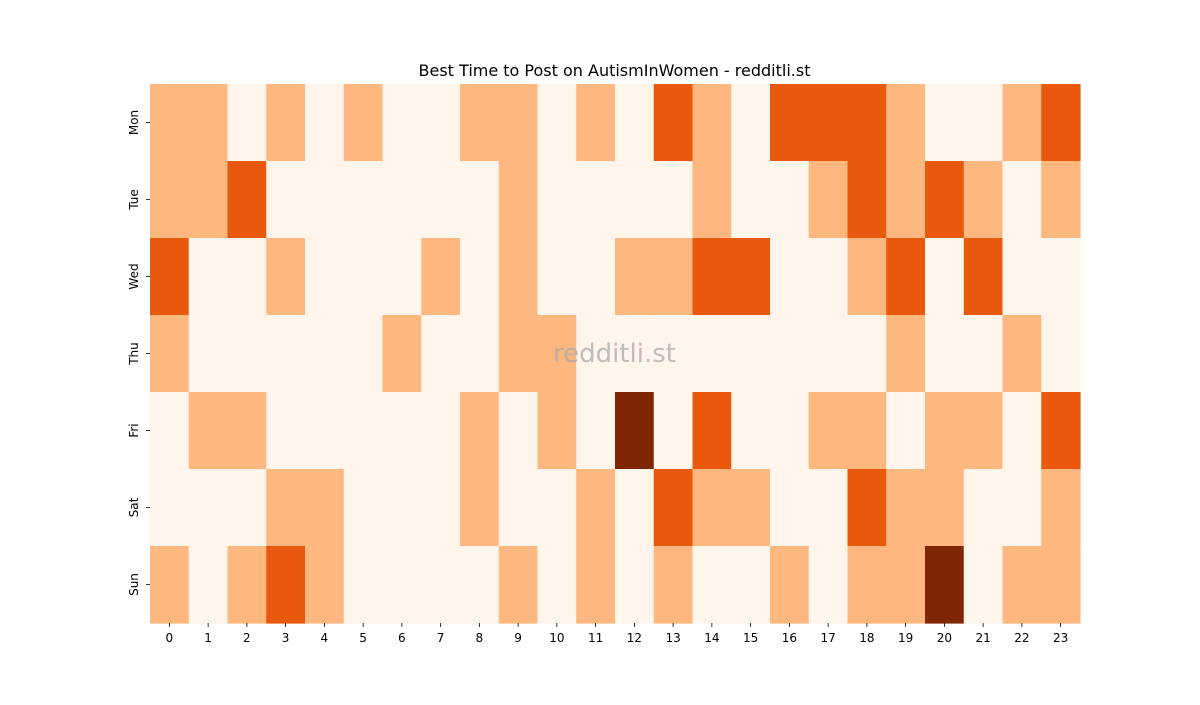  Describe the element at coordinates (905, 638) in the screenshot. I see `x-tick-label: 19` at that location.